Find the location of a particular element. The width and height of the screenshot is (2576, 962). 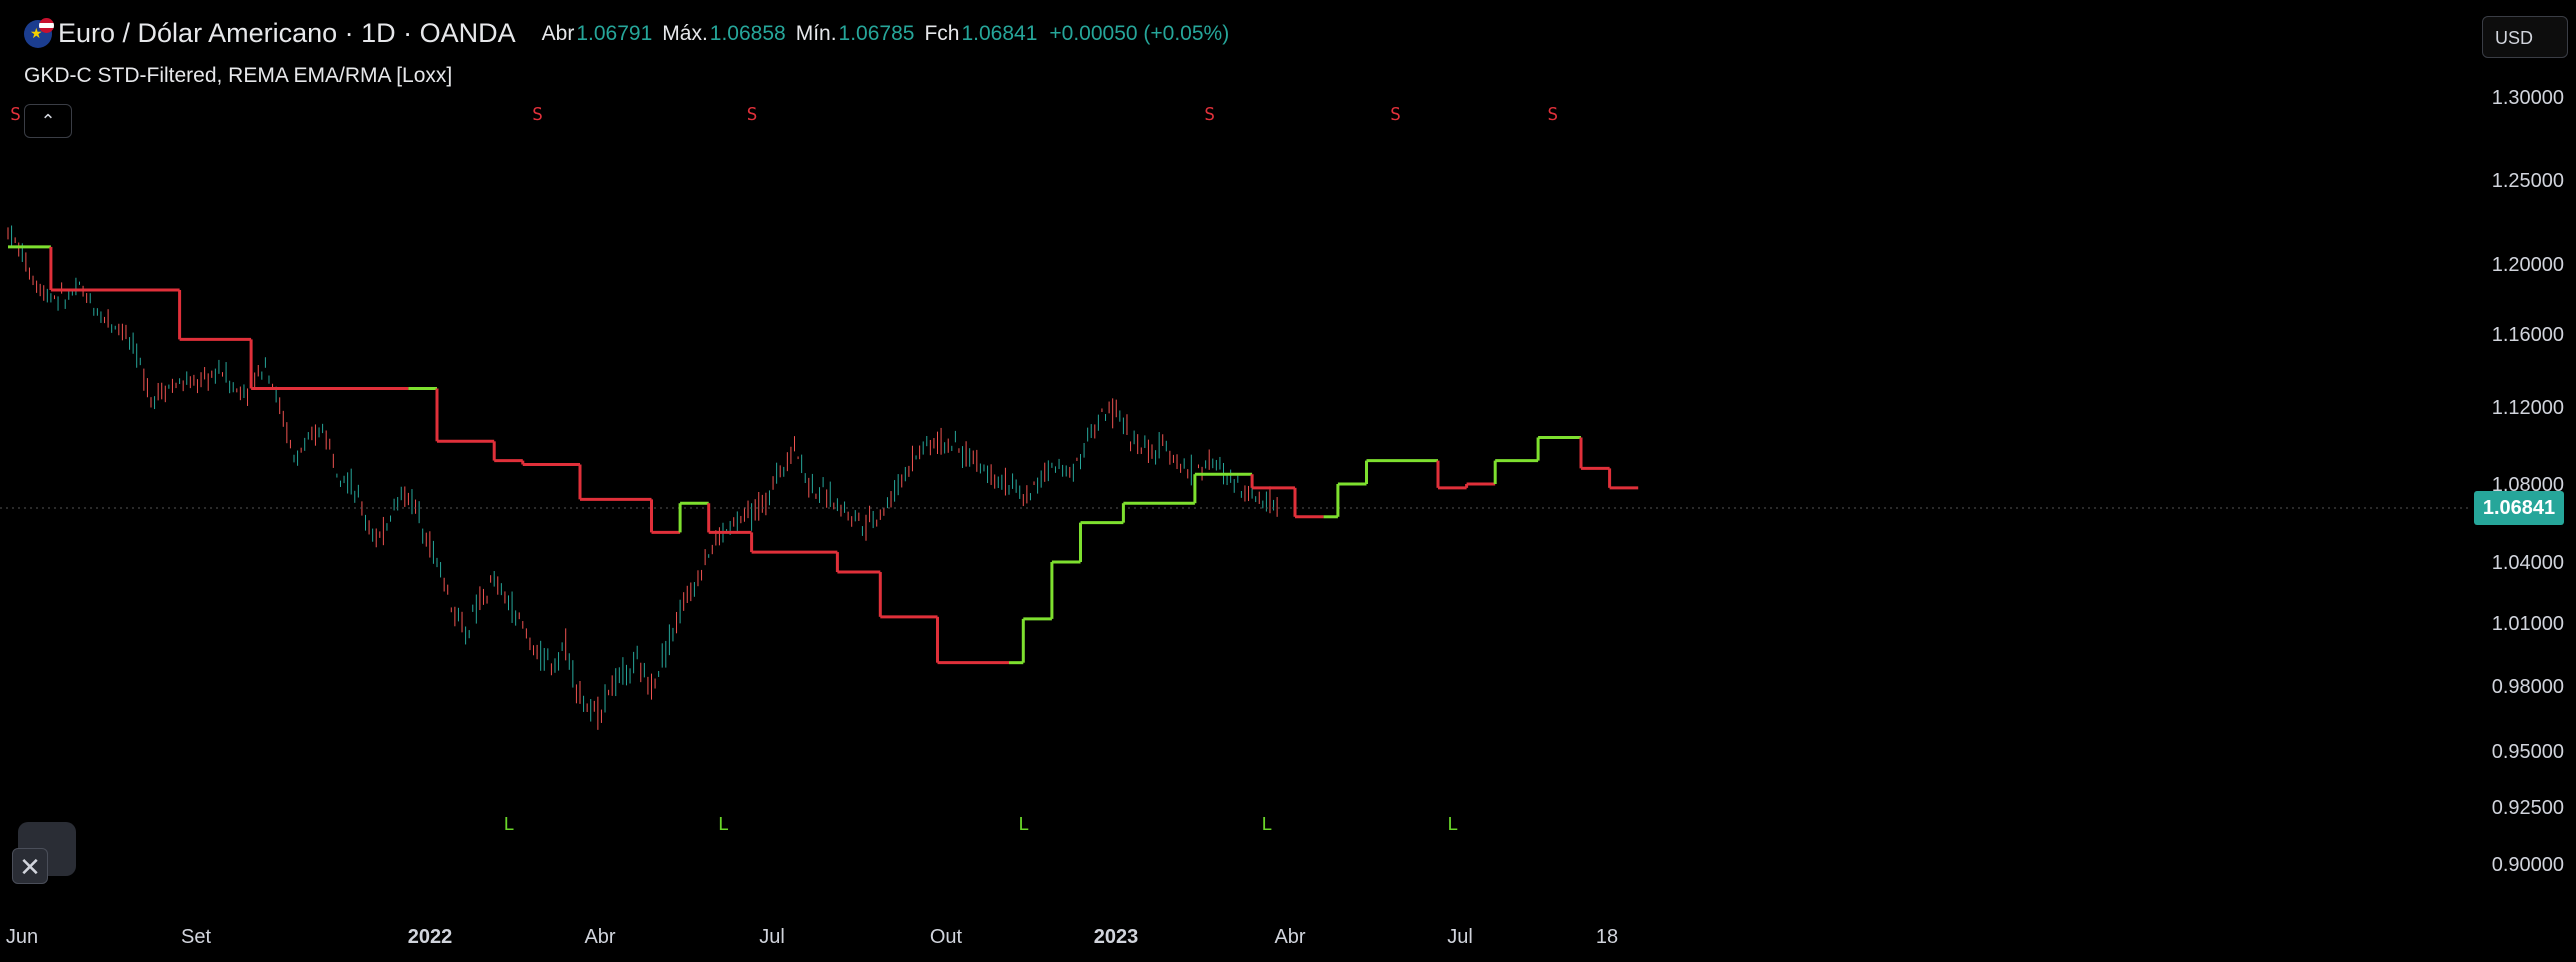

eur-usd-flag-icon: ★ is located at coordinates (39, 32).